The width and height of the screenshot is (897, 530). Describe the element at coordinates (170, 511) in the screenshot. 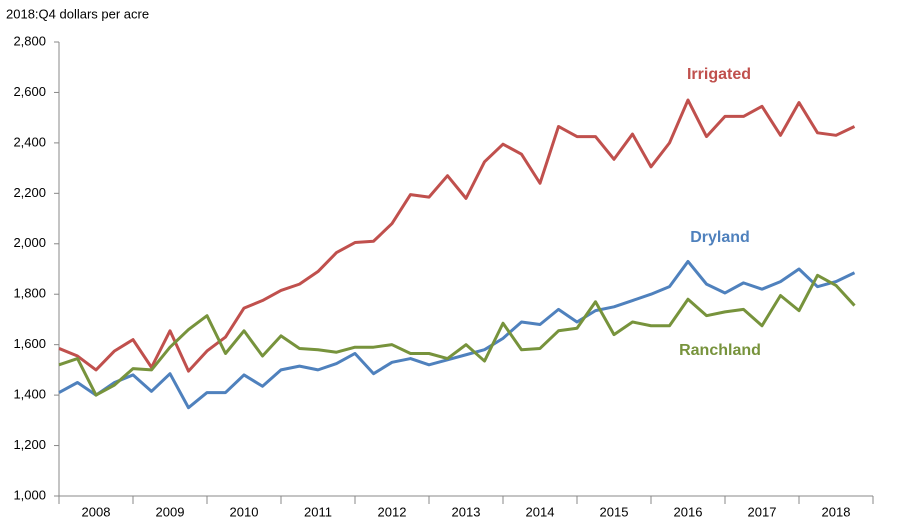

I see `x-tick-label: 2009` at that location.